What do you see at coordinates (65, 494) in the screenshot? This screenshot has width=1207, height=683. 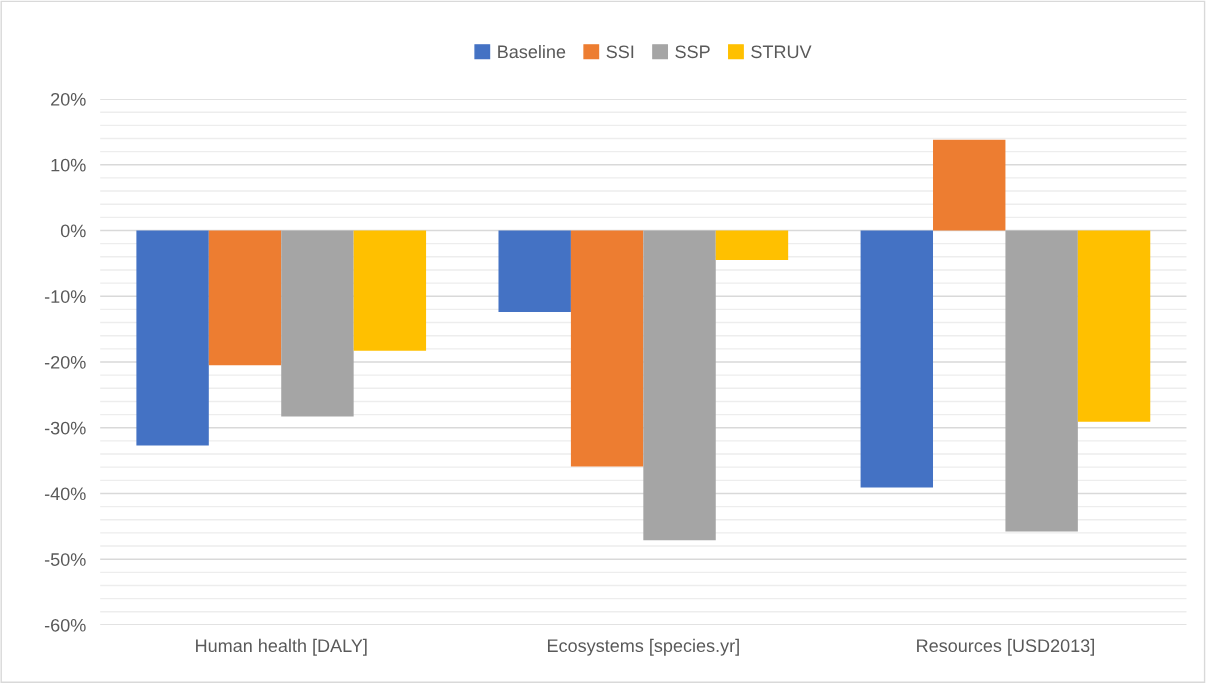 I see `y-tick-label: -40%` at bounding box center [65, 494].